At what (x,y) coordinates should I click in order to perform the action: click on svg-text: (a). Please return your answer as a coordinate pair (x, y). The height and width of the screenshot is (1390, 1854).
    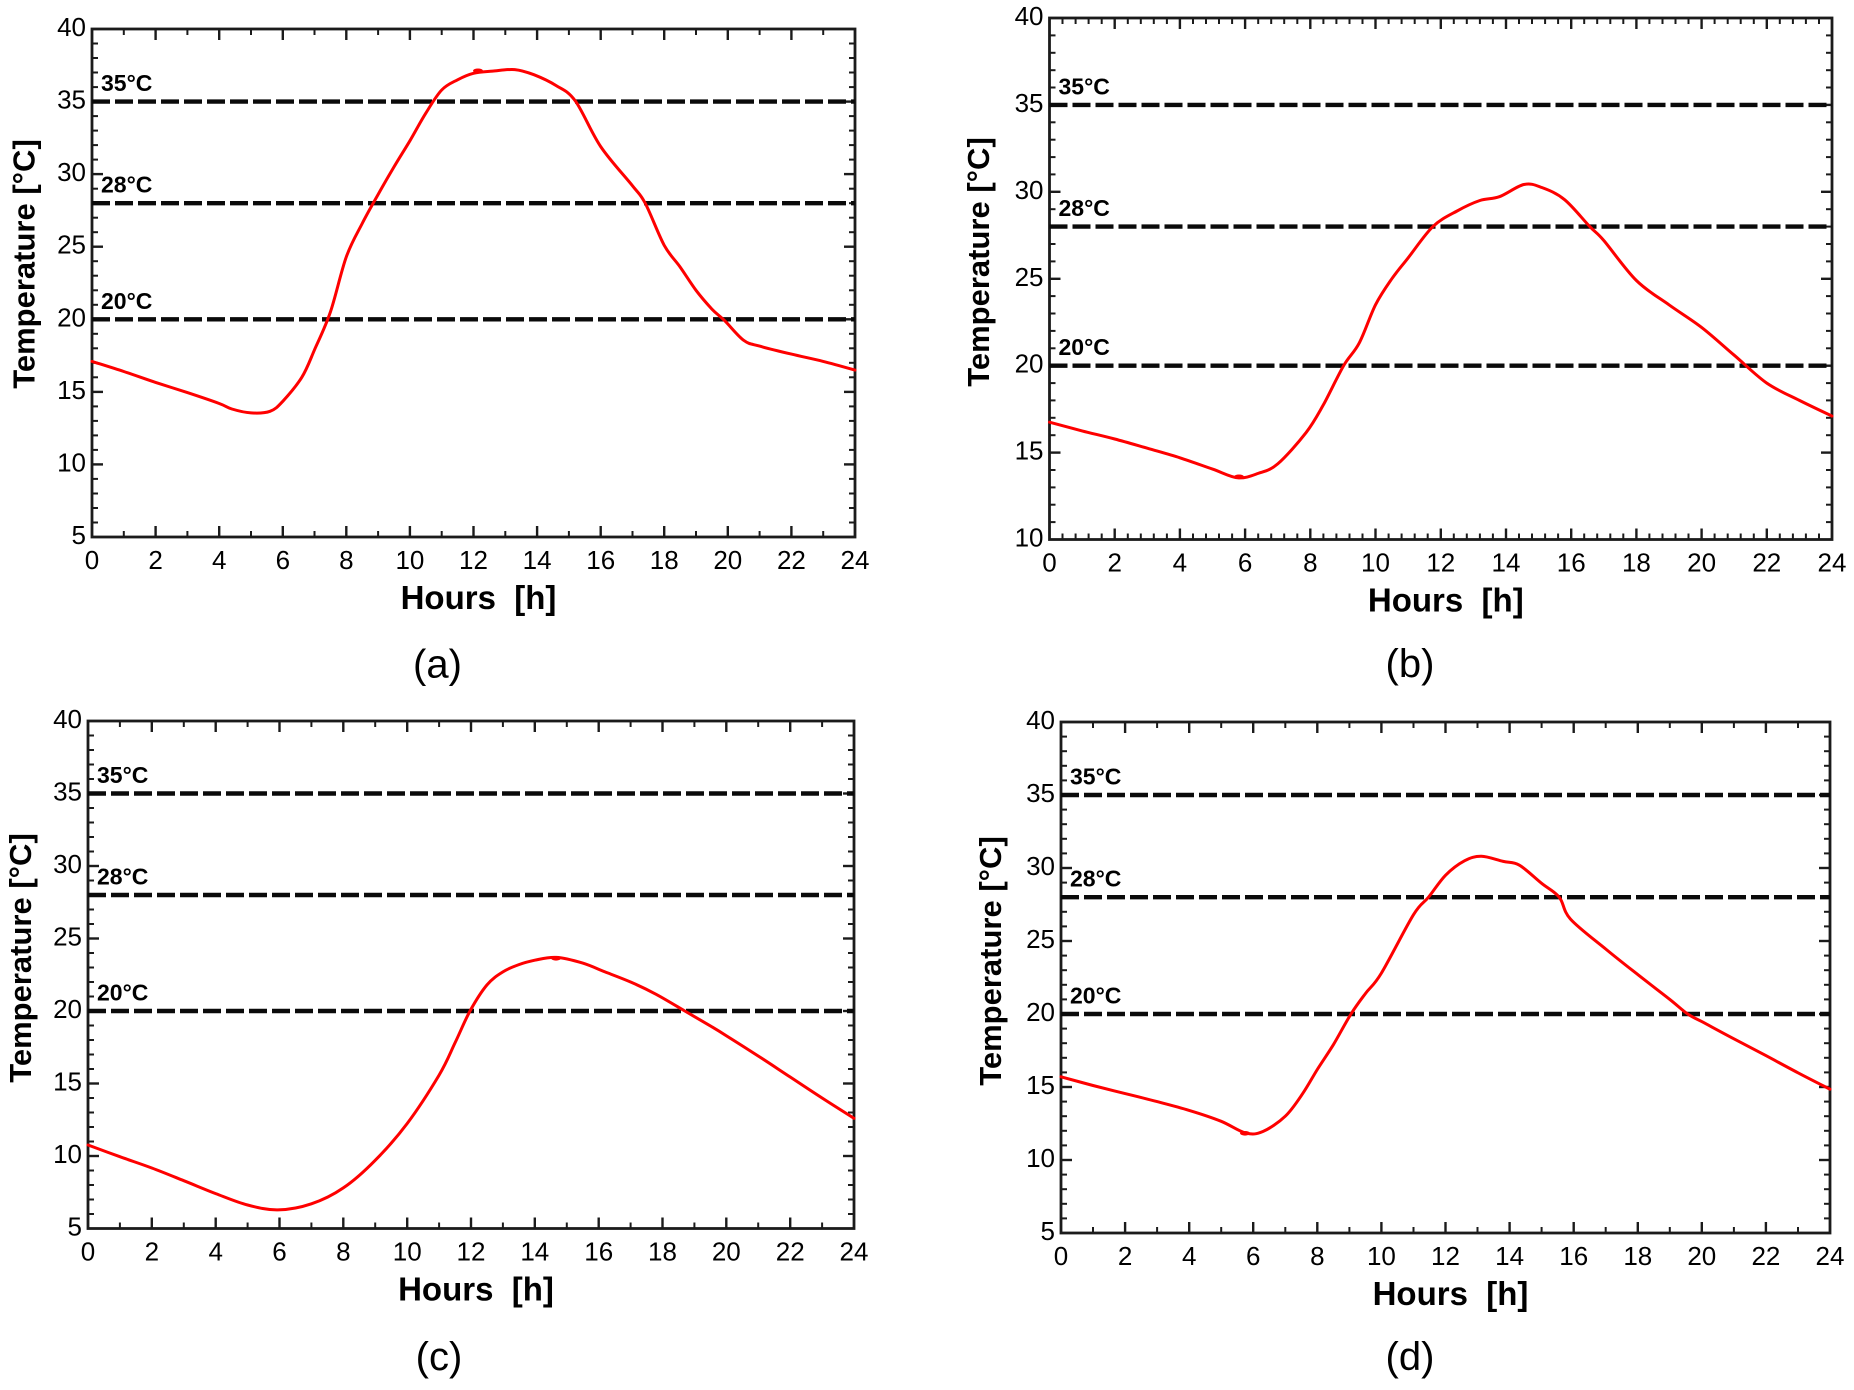
    Looking at the image, I should click on (437, 665).